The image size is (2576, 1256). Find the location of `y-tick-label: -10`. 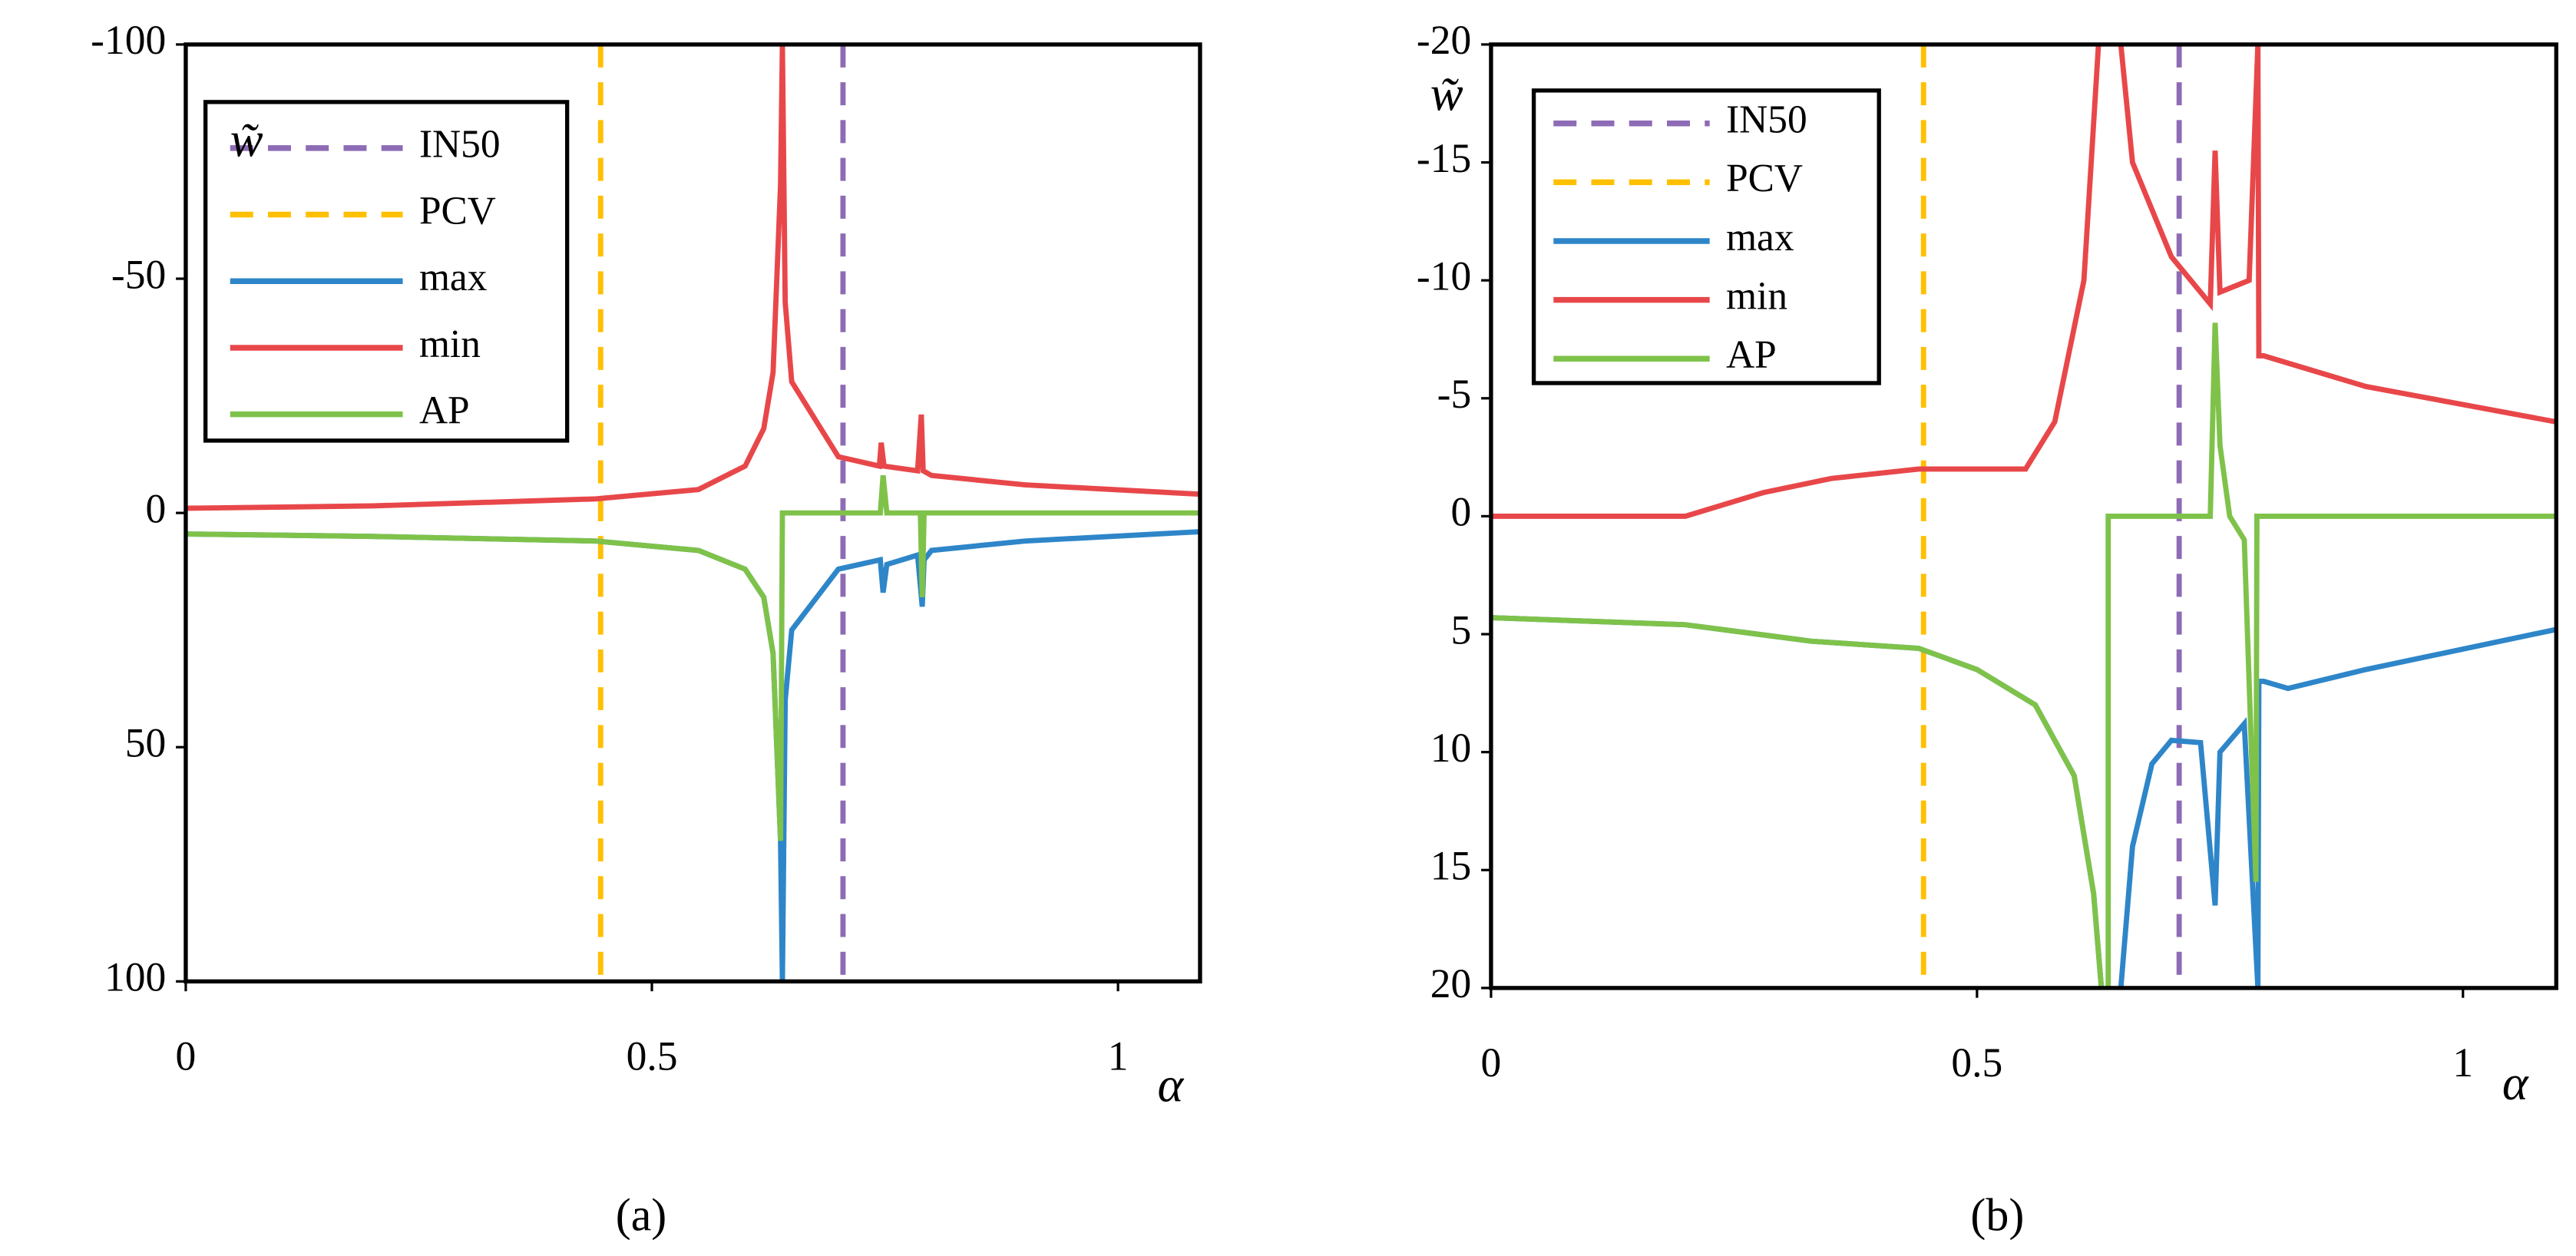

y-tick-label: -10 is located at coordinates (1444, 276).